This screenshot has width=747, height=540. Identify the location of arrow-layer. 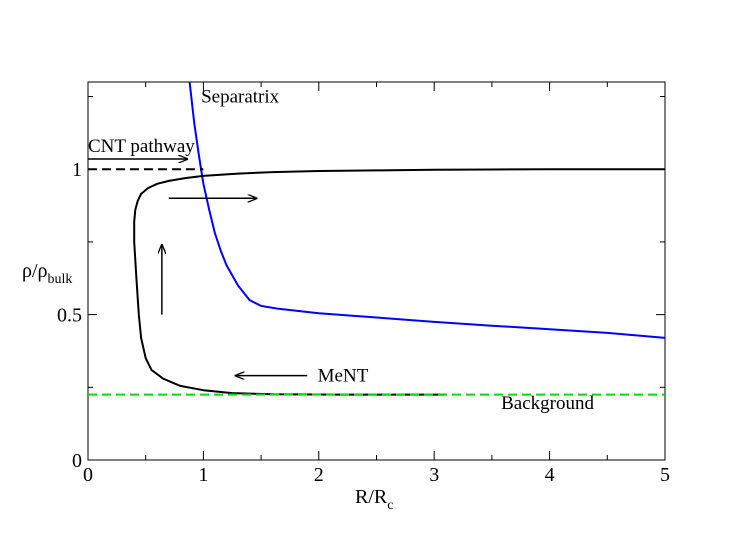
(198, 267).